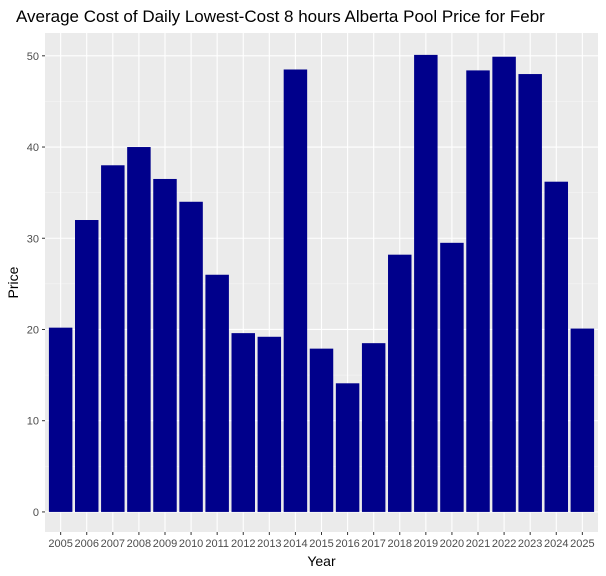 The width and height of the screenshot is (606, 576). Describe the element at coordinates (295, 290) in the screenshot. I see `bar-2014` at that location.